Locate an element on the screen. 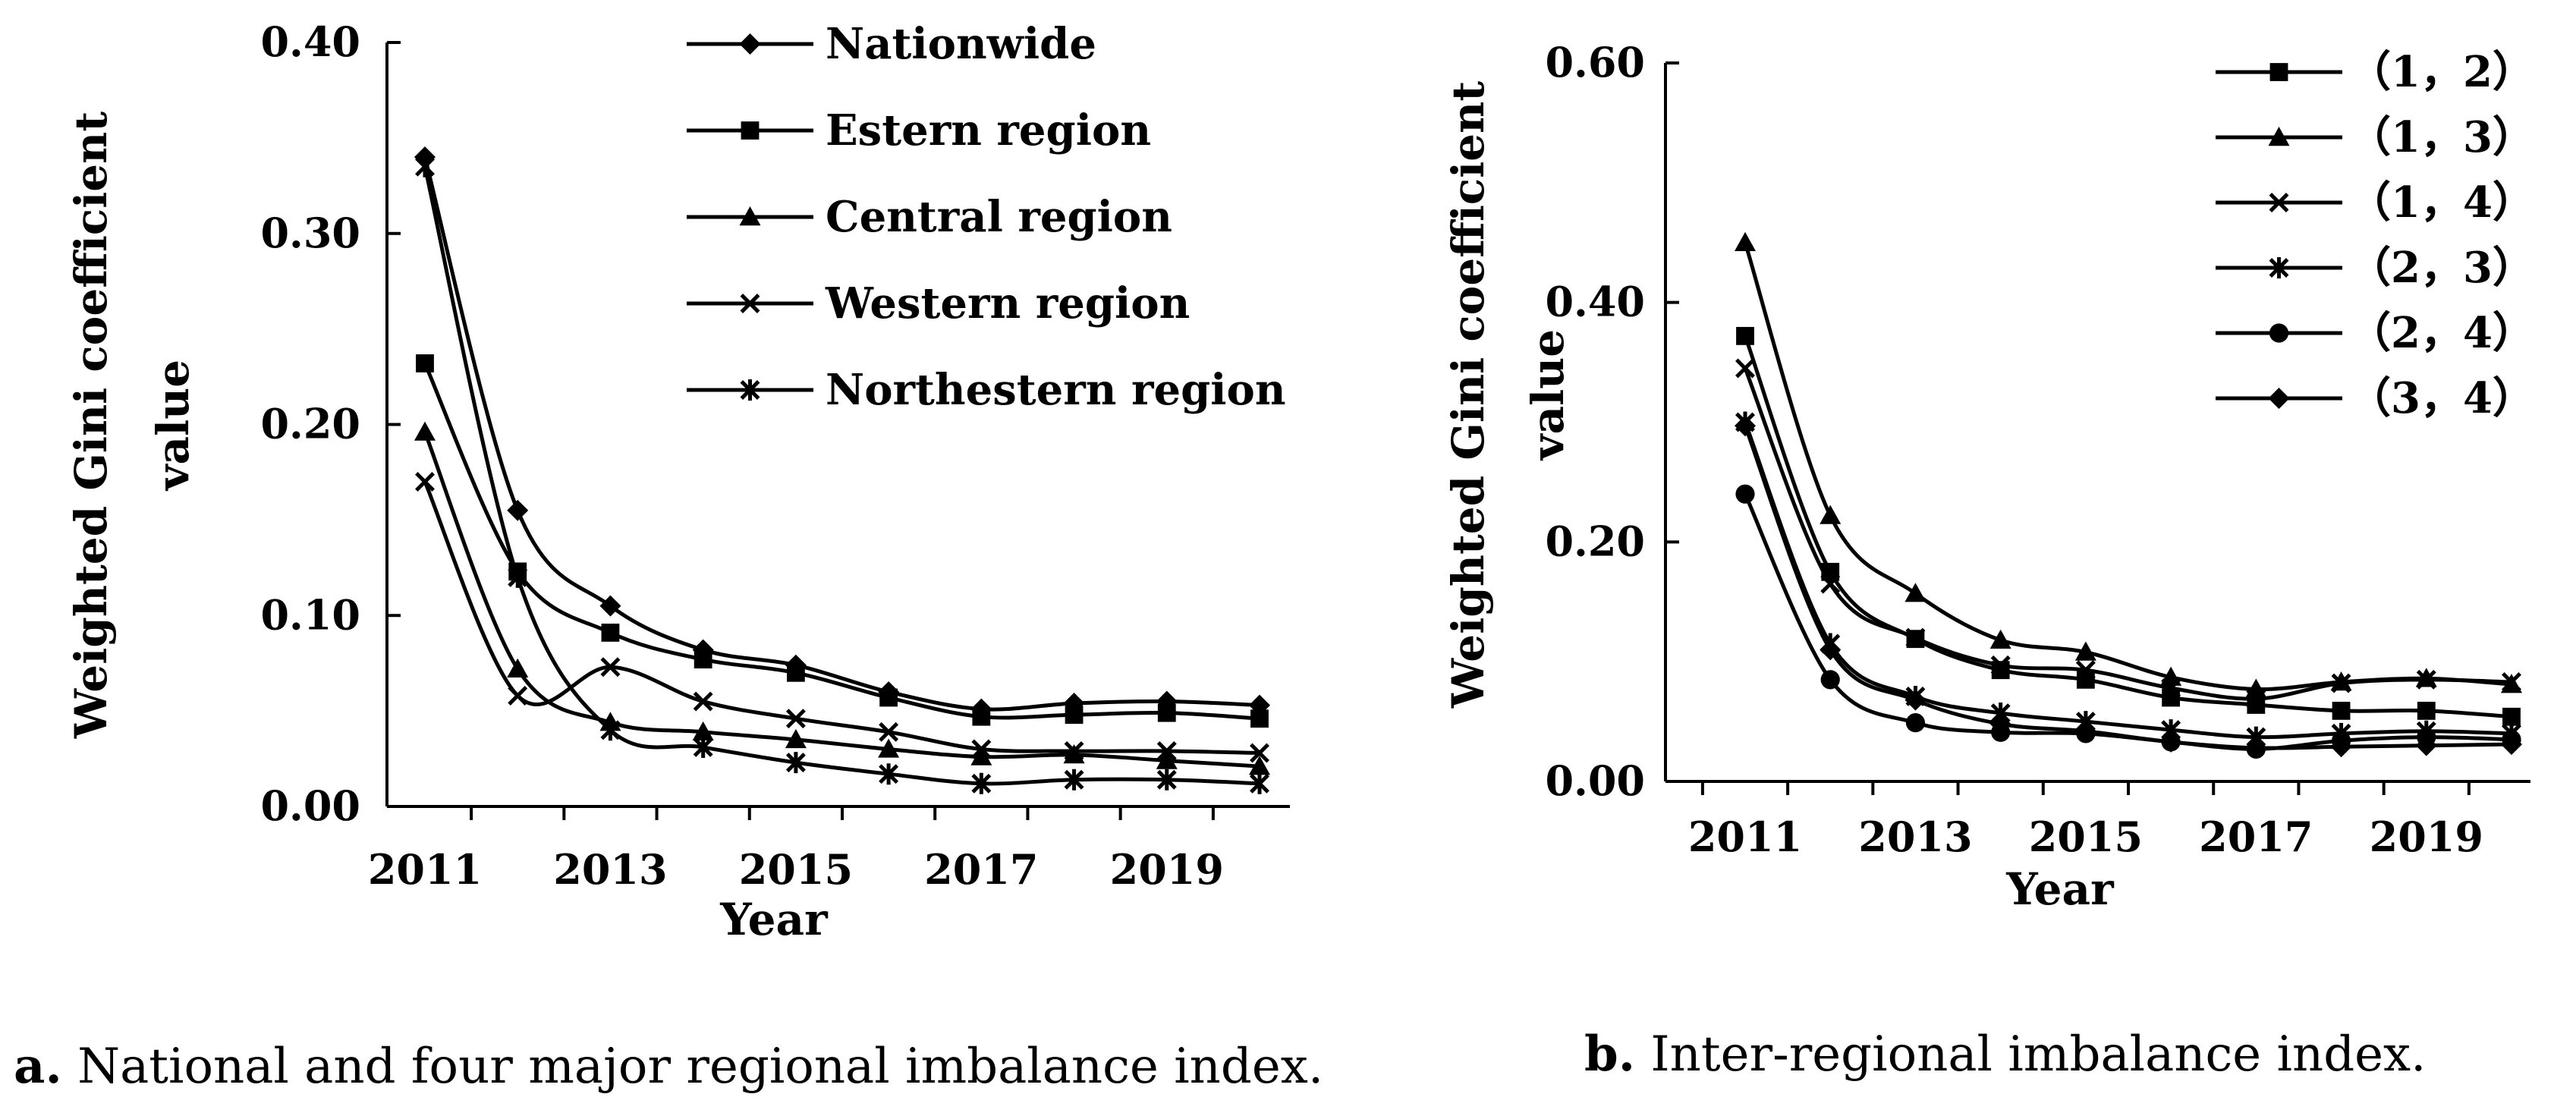  series-diamond: （3，4） is located at coordinates (2135, 566).